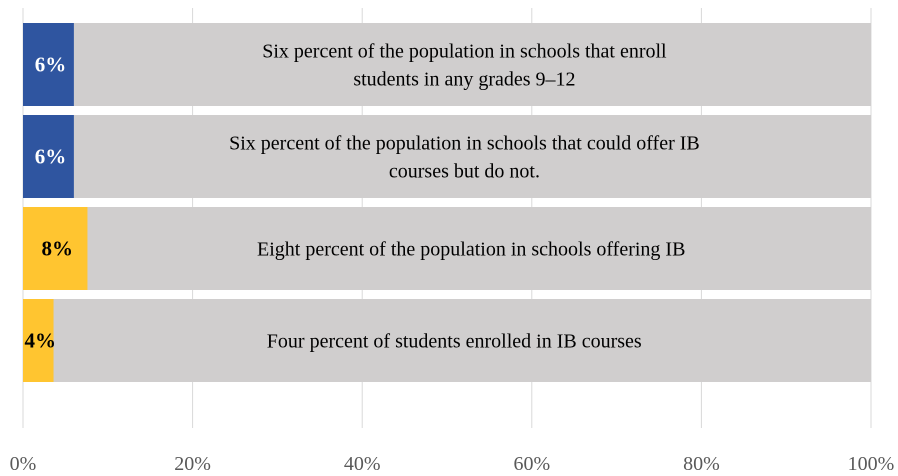 This screenshot has width=898, height=476. I want to click on bar-description: students in any grades 9–12, so click(464, 80).